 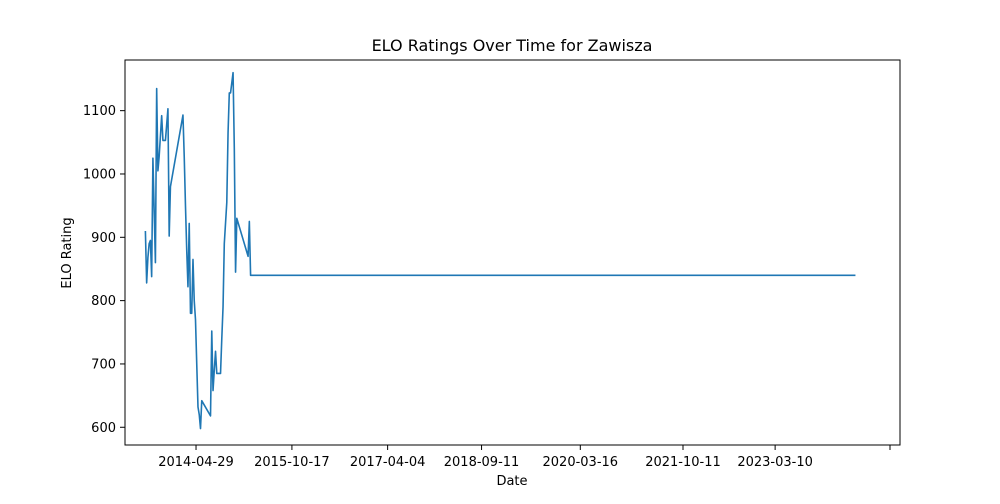 I want to click on x-tick-label: 2023-03-10, so click(x=775, y=462).